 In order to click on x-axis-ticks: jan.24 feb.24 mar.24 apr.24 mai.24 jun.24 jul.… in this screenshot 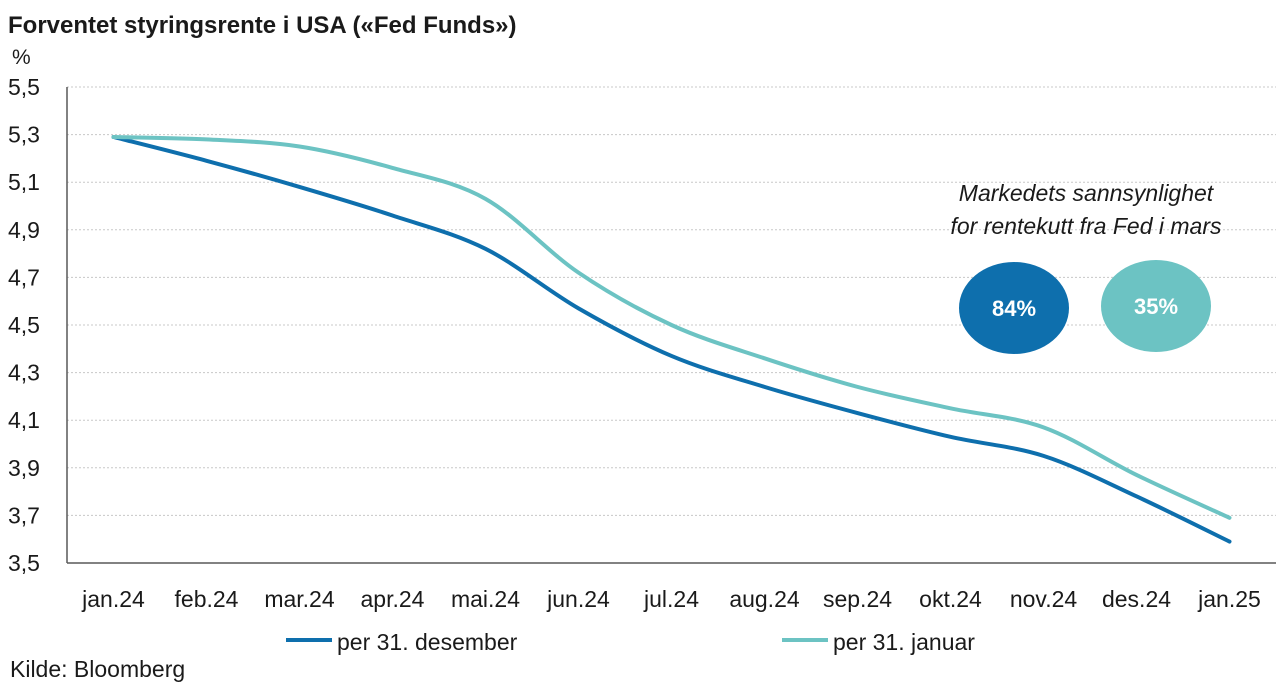, I will do `click(671, 599)`.